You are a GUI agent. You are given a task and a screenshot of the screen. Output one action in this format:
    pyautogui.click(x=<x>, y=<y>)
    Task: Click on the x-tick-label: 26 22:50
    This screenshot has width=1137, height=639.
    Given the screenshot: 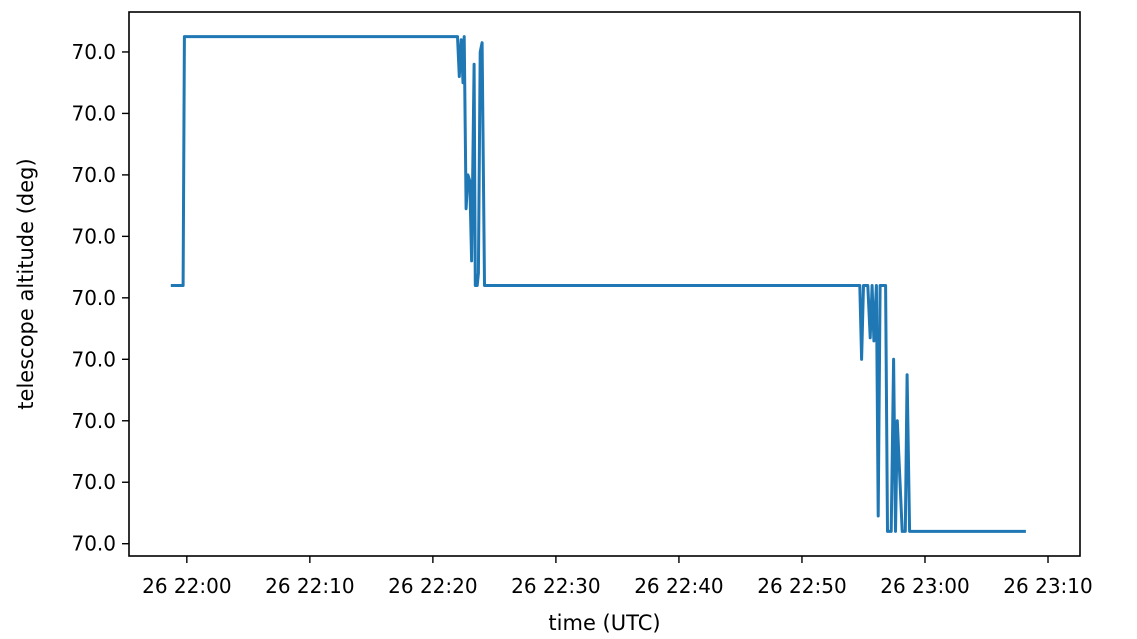 What is the action you would take?
    pyautogui.click(x=801, y=586)
    